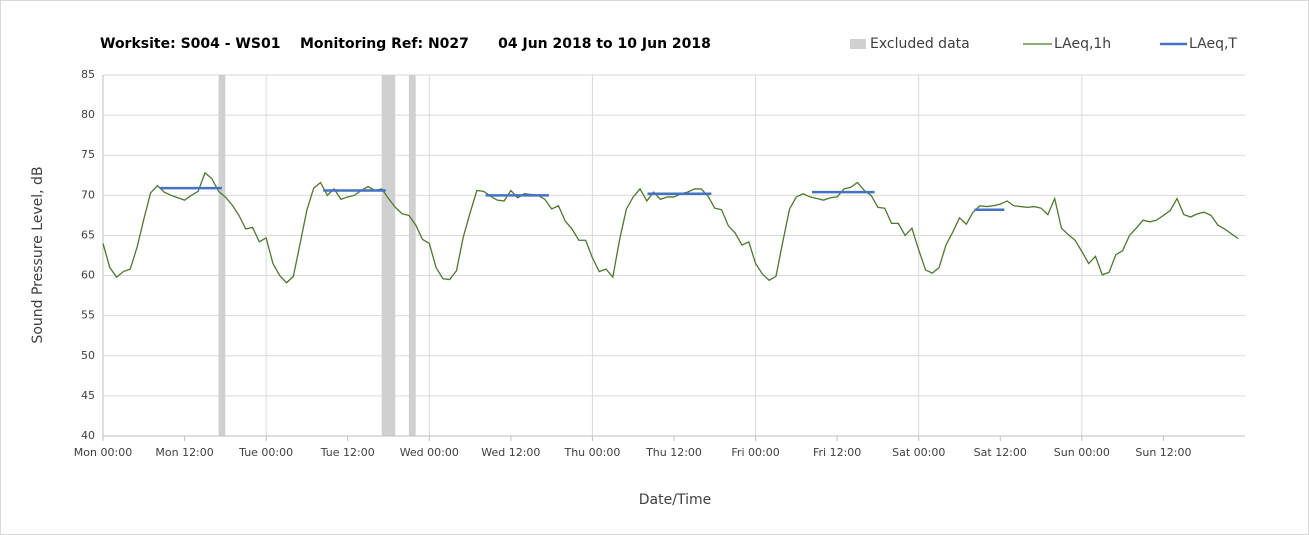 The width and height of the screenshot is (1309, 535). Describe the element at coordinates (88, 315) in the screenshot. I see `y-tick-label: 55` at that location.